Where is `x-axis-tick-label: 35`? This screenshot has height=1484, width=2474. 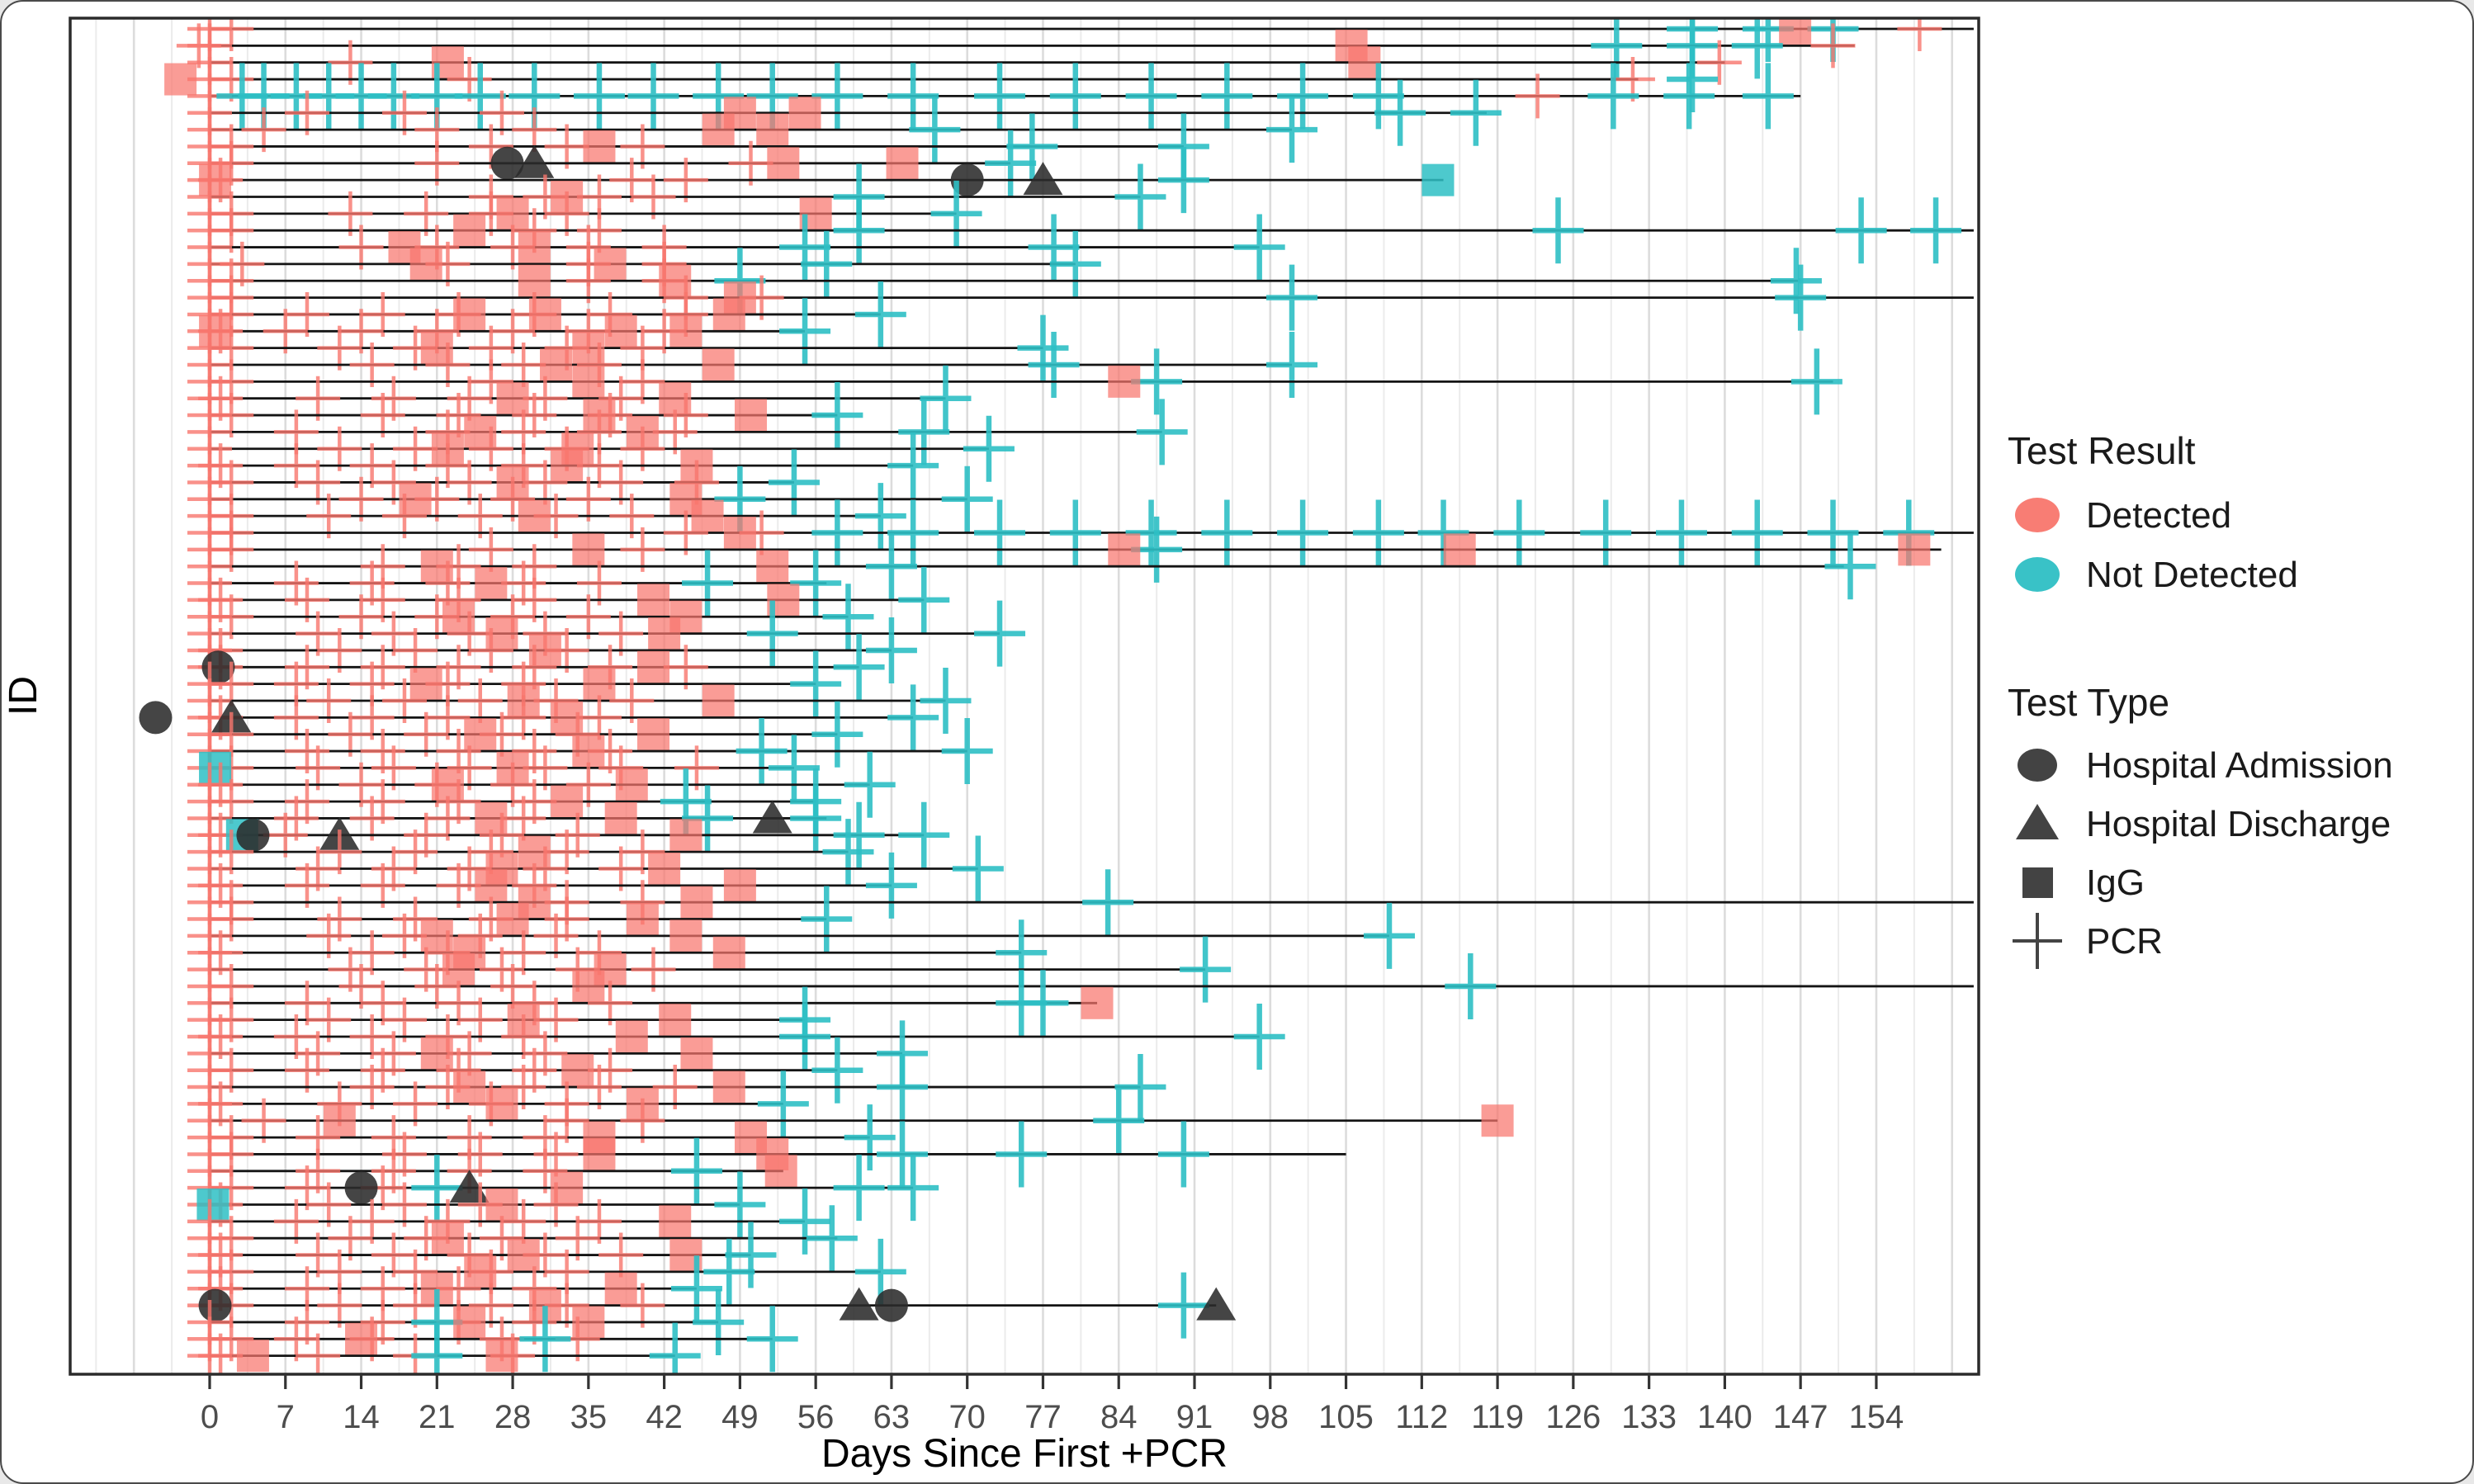
x-axis-tick-label: 35 is located at coordinates (589, 1417).